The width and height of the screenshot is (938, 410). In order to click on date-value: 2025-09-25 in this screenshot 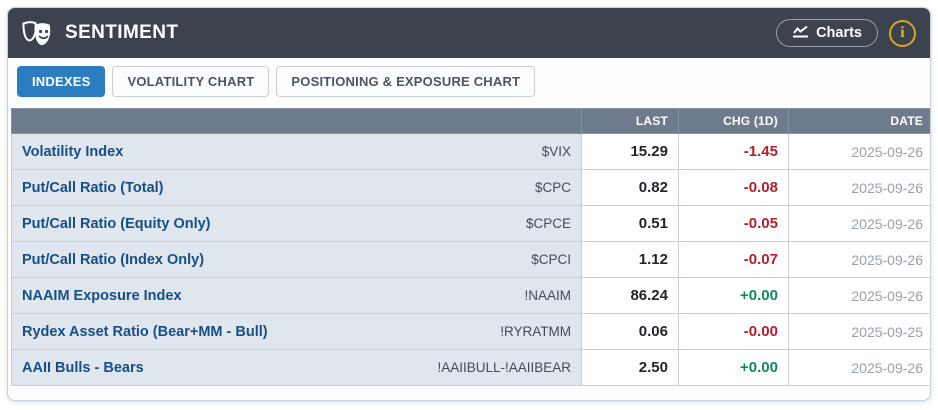, I will do `click(859, 331)`.